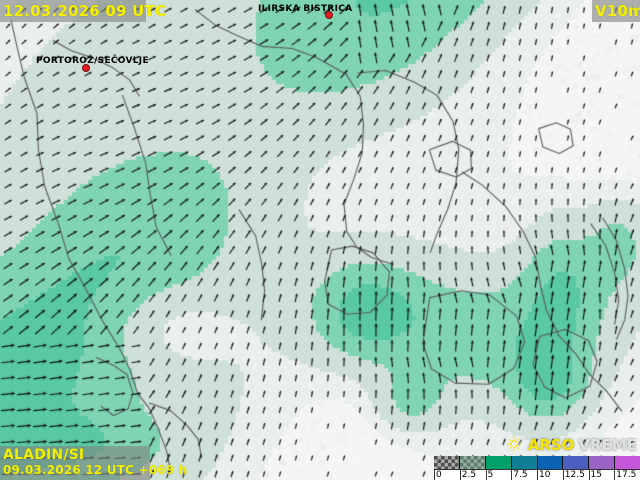 The width and height of the screenshot is (640, 480). Describe the element at coordinates (305, 9) in the screenshot. I see `city-label: ILIRSKA BISTRICA` at that location.